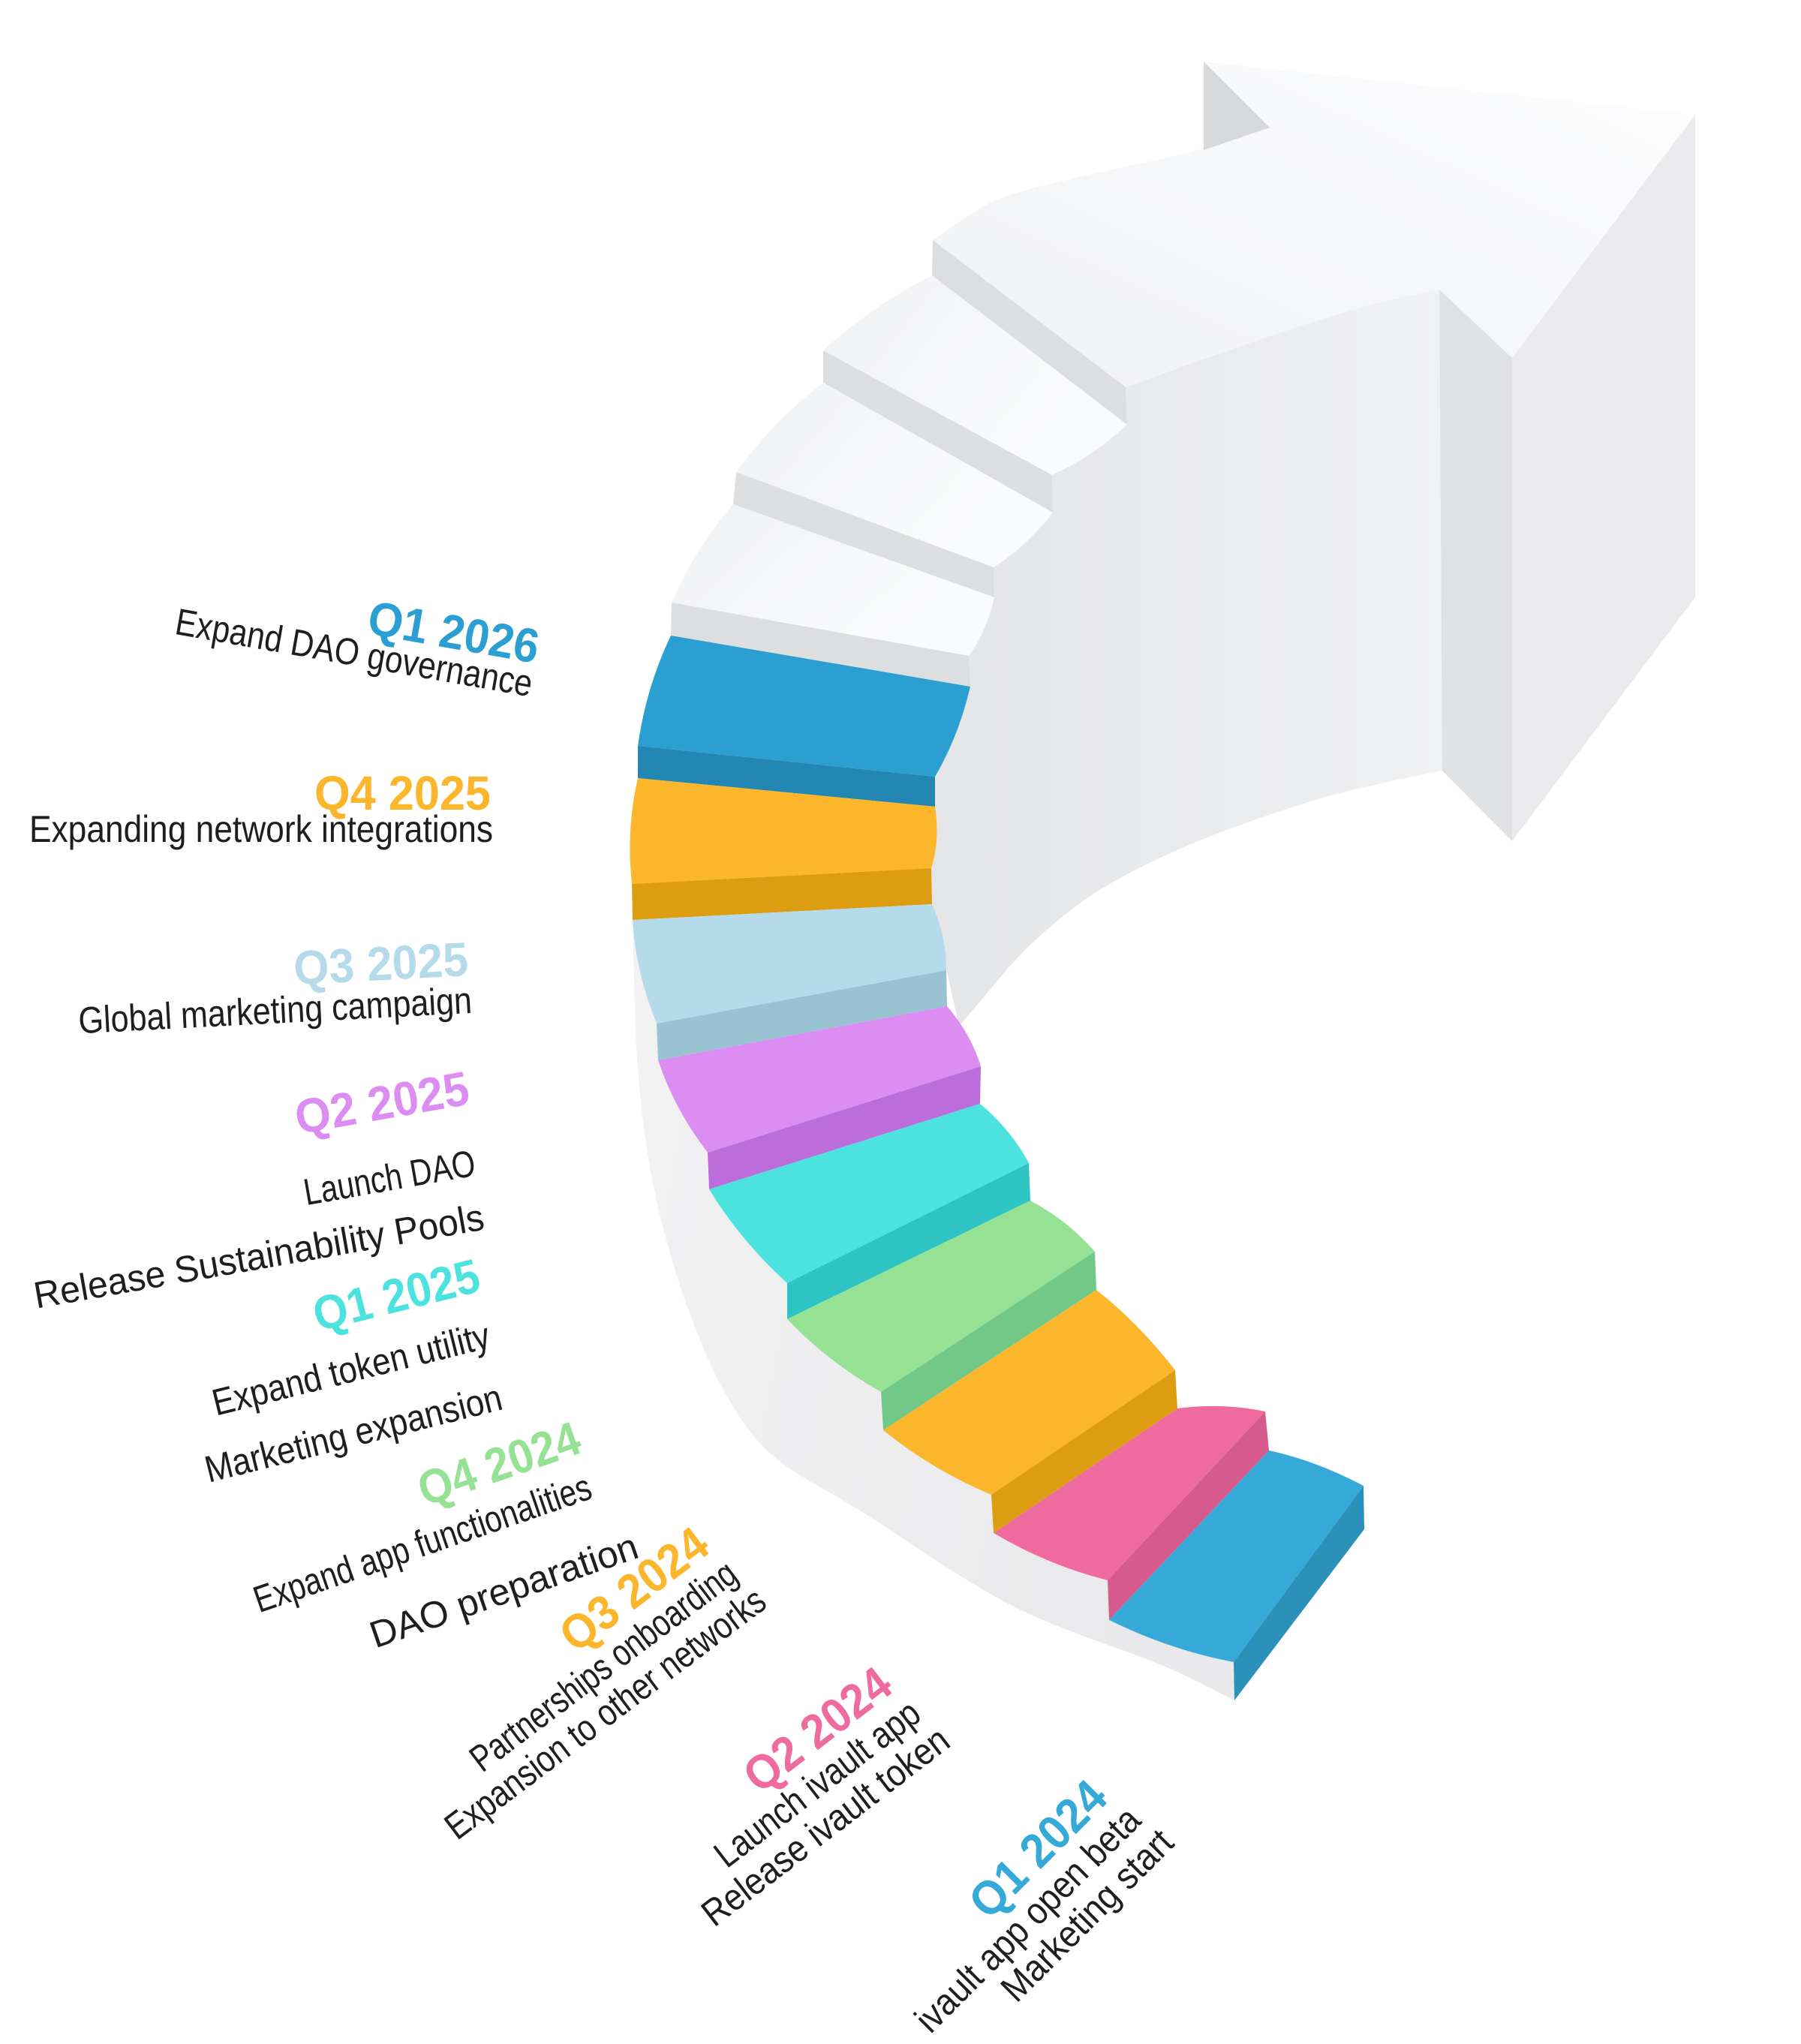 The image size is (1801, 2044). What do you see at coordinates (261, 829) in the screenshot?
I see `svg-text: Expanding network integrations` at bounding box center [261, 829].